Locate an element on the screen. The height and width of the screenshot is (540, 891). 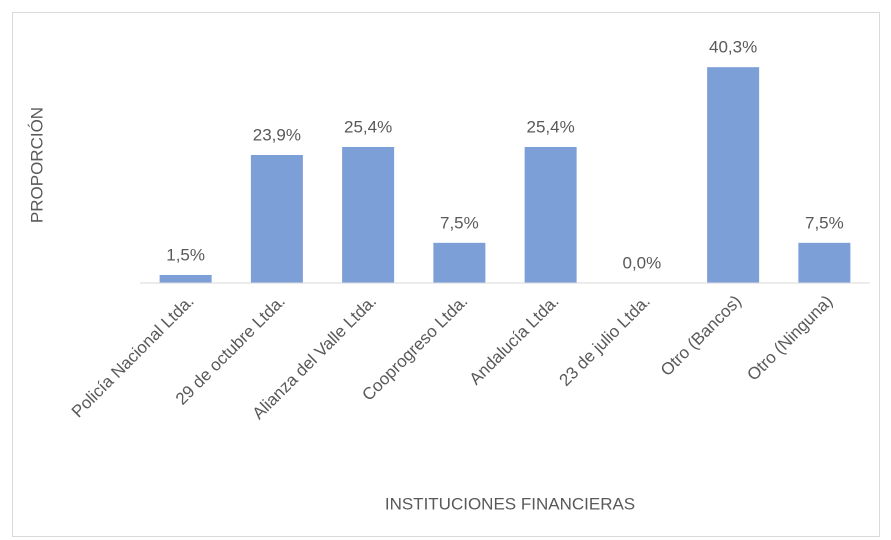
data-label: 1,5% is located at coordinates (185, 254).